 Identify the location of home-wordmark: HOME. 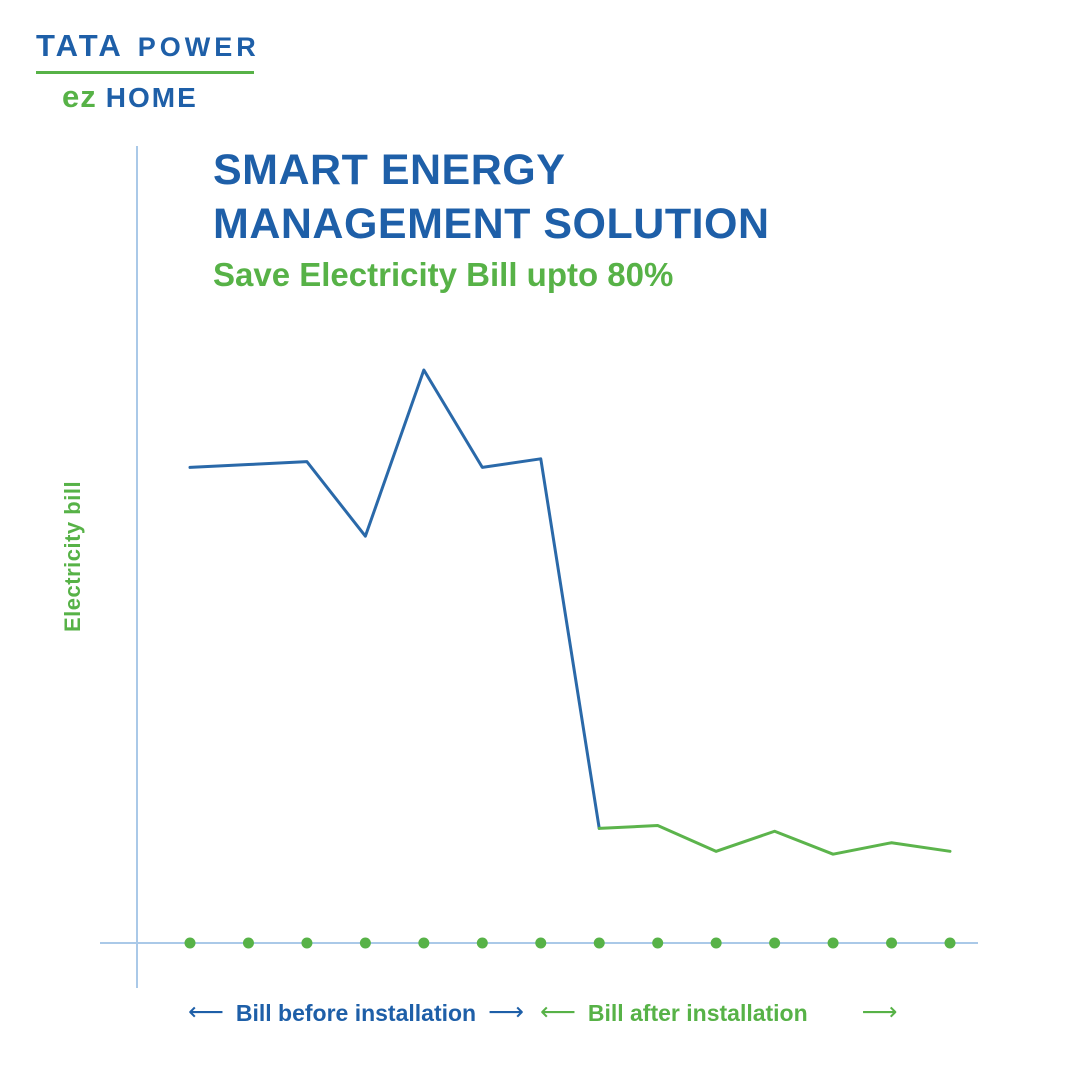
(151, 97).